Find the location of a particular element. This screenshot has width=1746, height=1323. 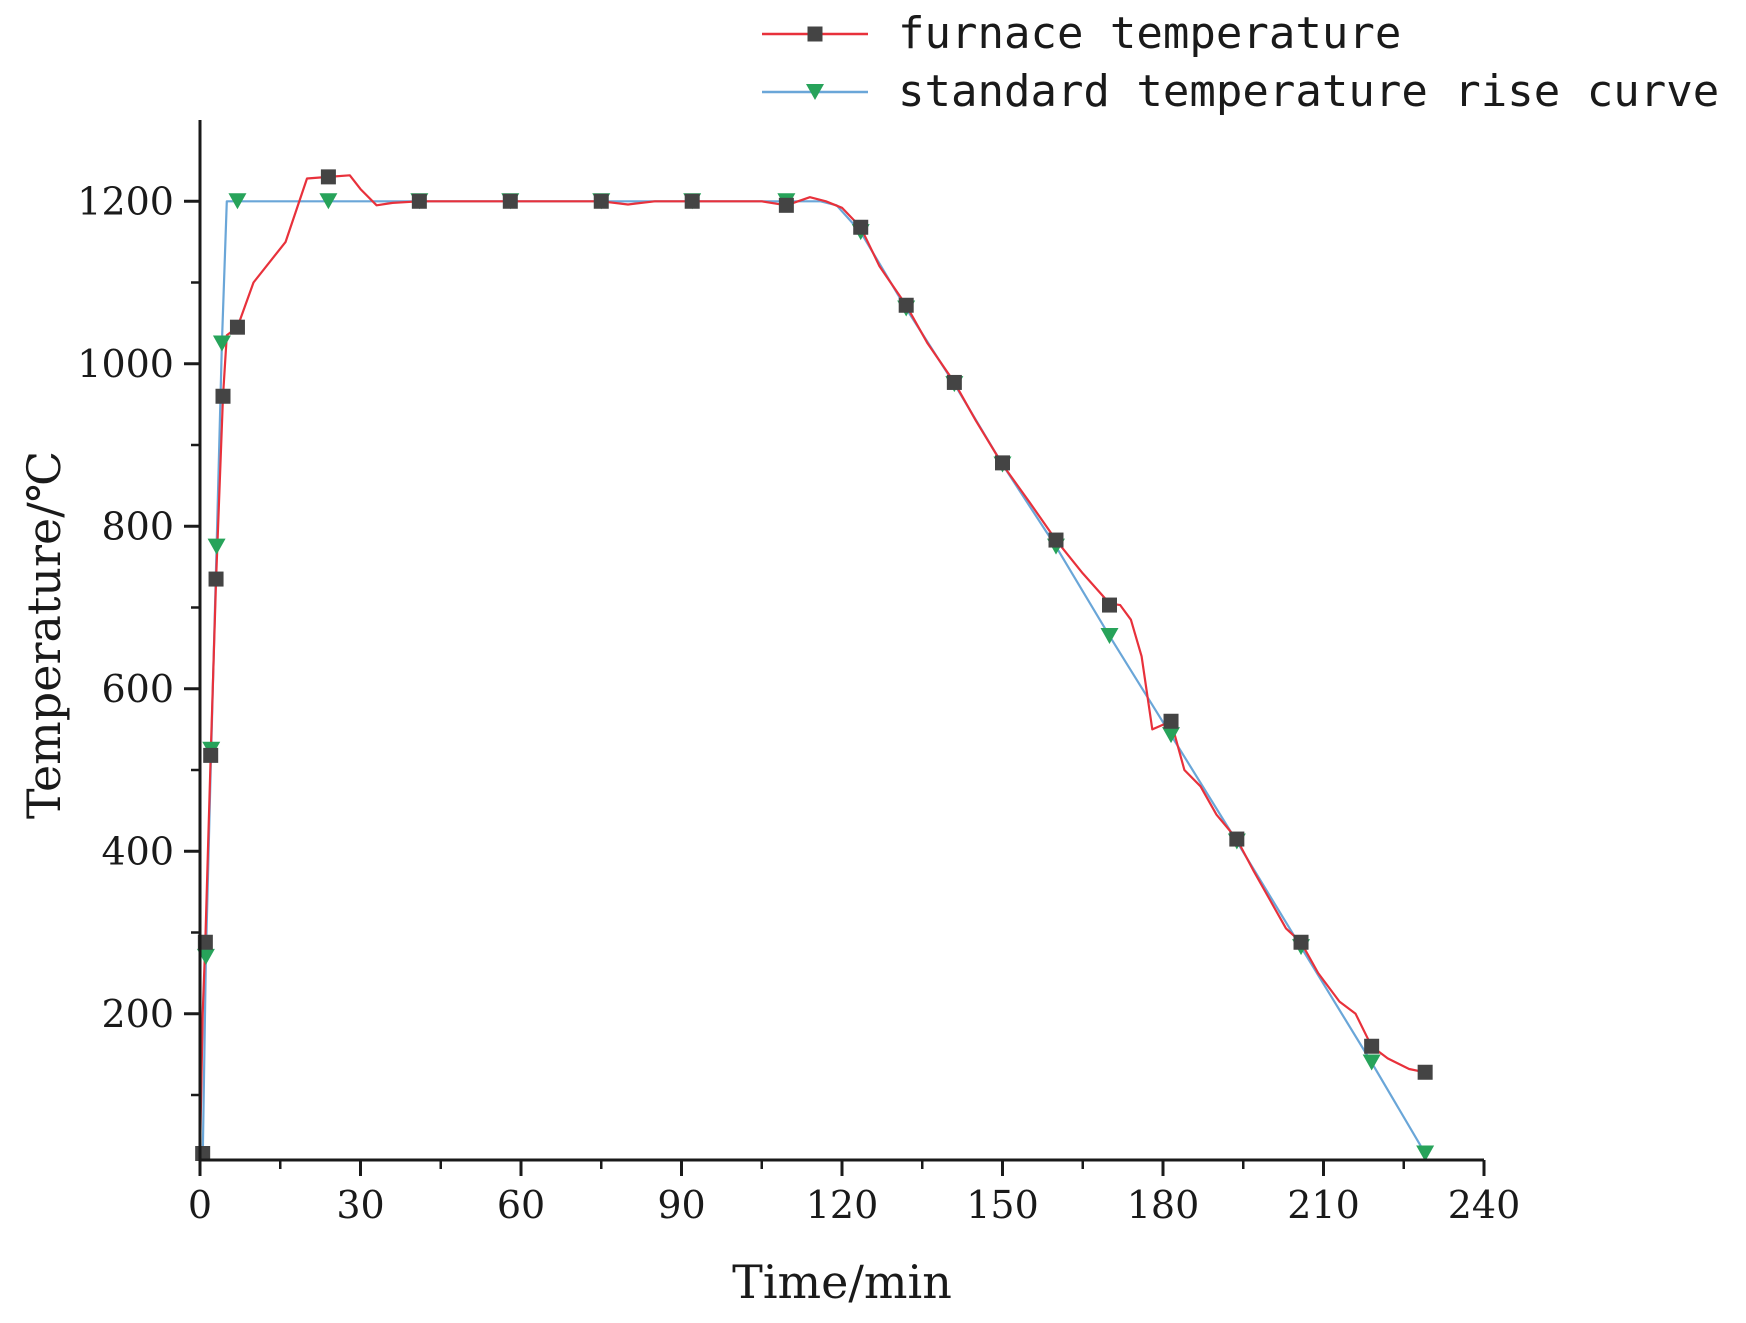

x-tick-label: 60 is located at coordinates (521, 1205).